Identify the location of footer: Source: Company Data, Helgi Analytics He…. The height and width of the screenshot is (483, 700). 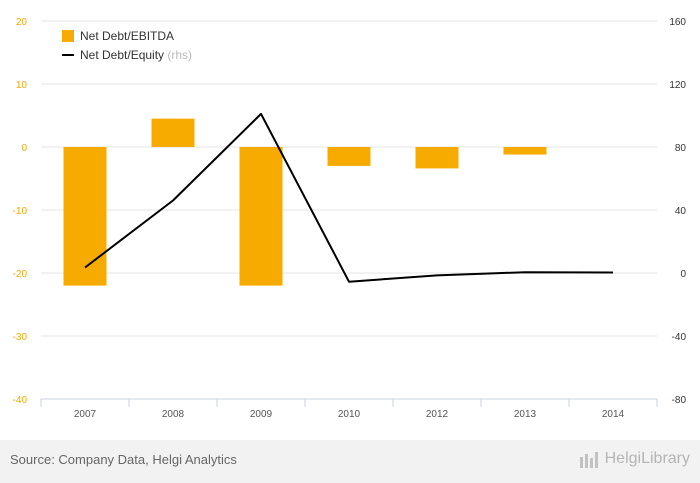
(350, 461).